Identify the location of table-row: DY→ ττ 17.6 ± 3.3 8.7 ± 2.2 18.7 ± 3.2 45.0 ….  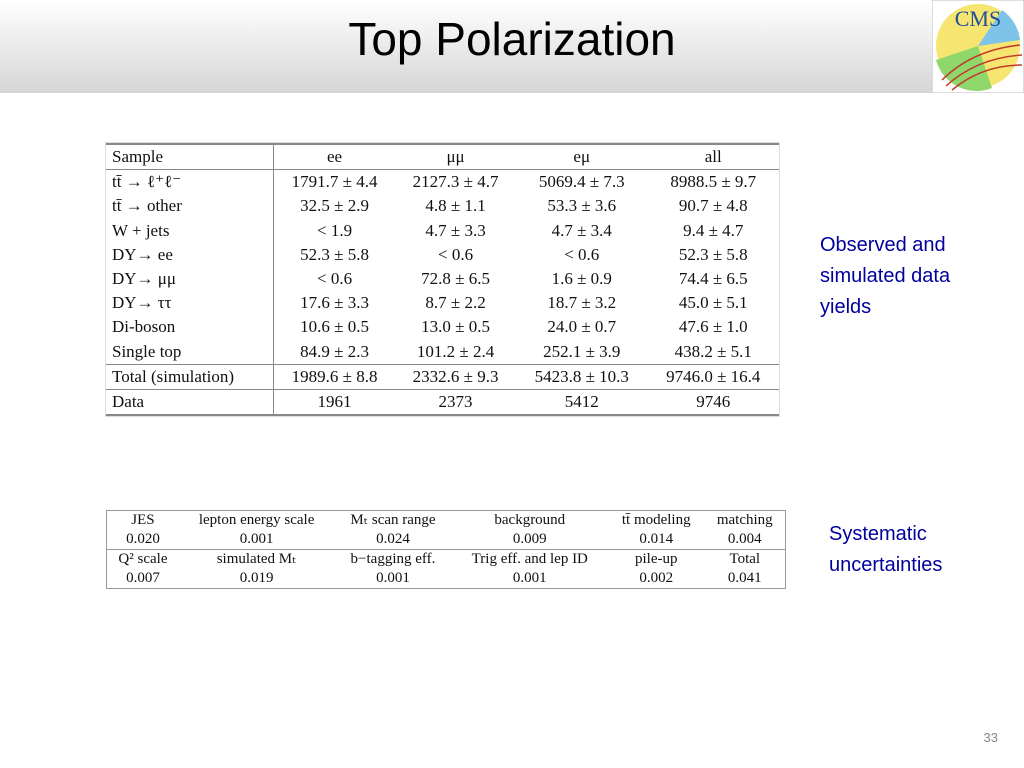
(442, 303).